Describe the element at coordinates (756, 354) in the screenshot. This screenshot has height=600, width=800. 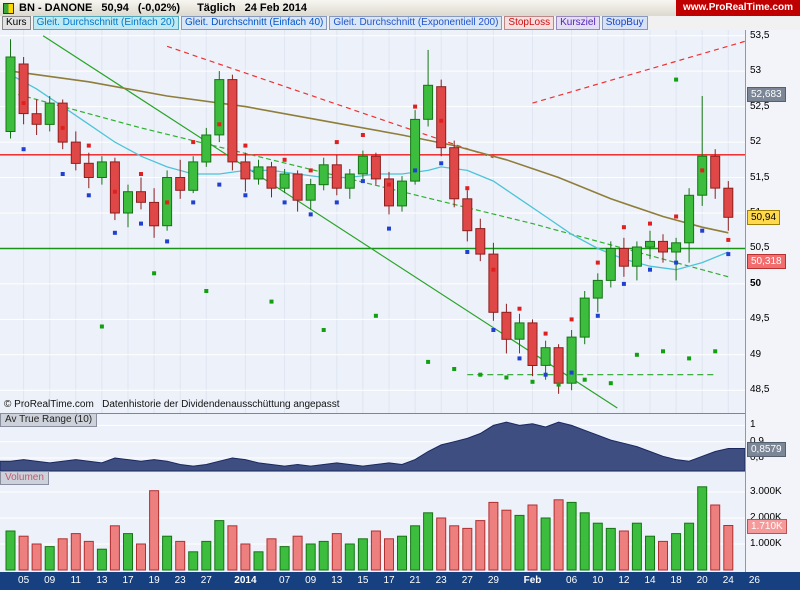
I see `price-axis-label: 49` at that location.